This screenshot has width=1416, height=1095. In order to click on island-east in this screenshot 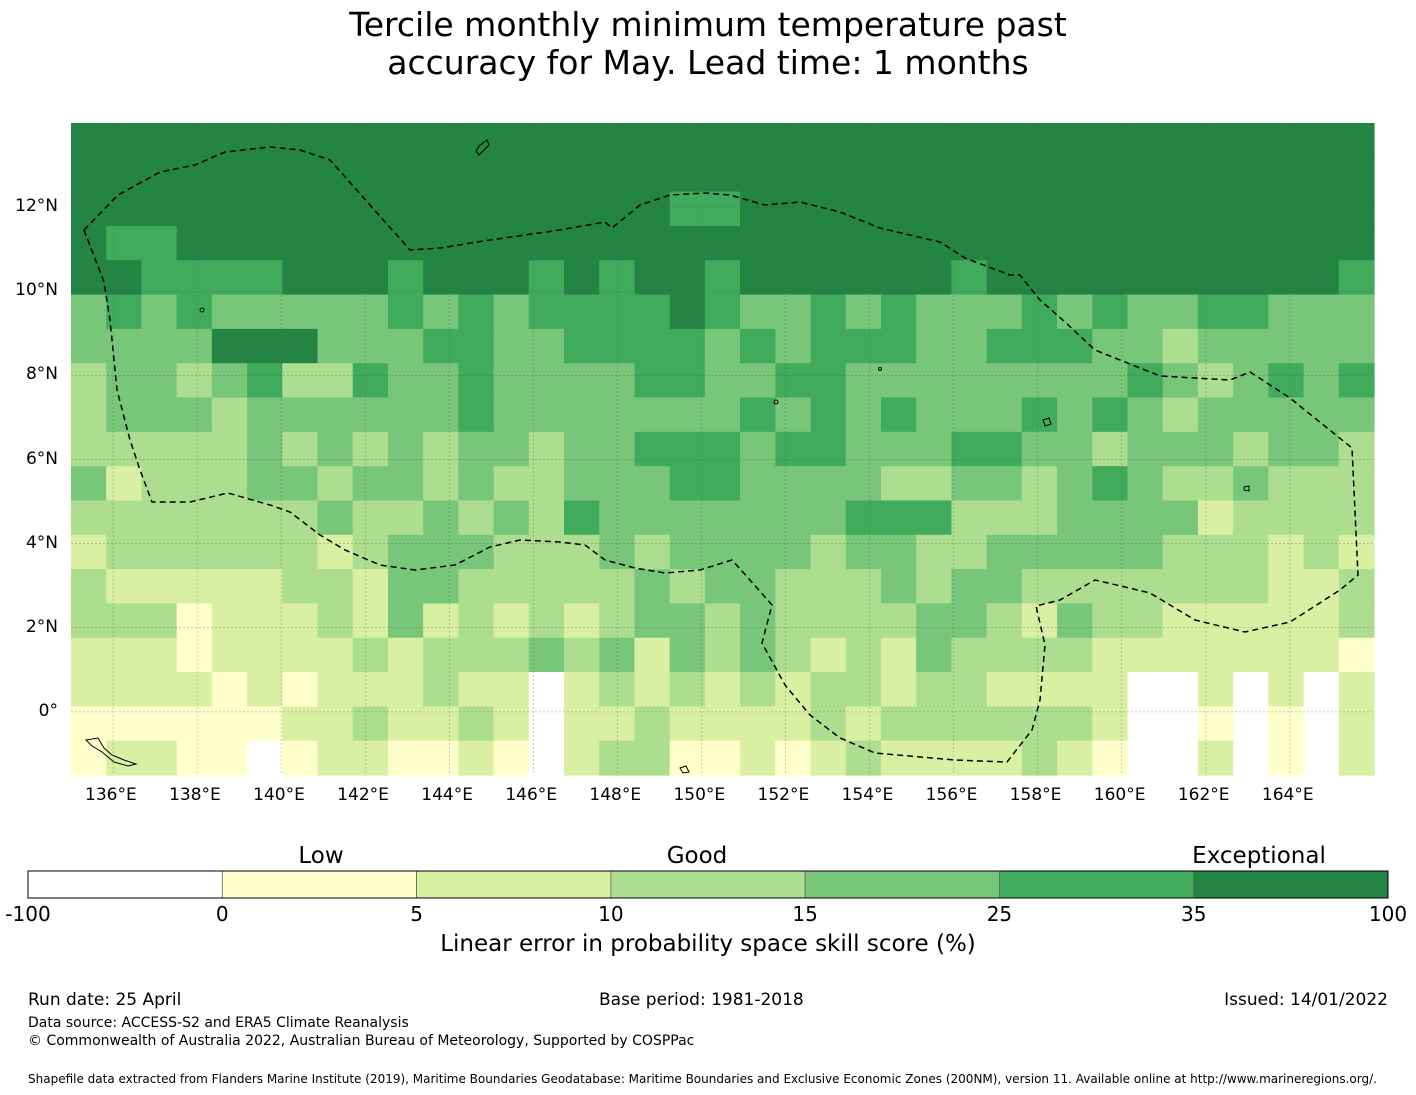, I will do `click(1047, 422)`.